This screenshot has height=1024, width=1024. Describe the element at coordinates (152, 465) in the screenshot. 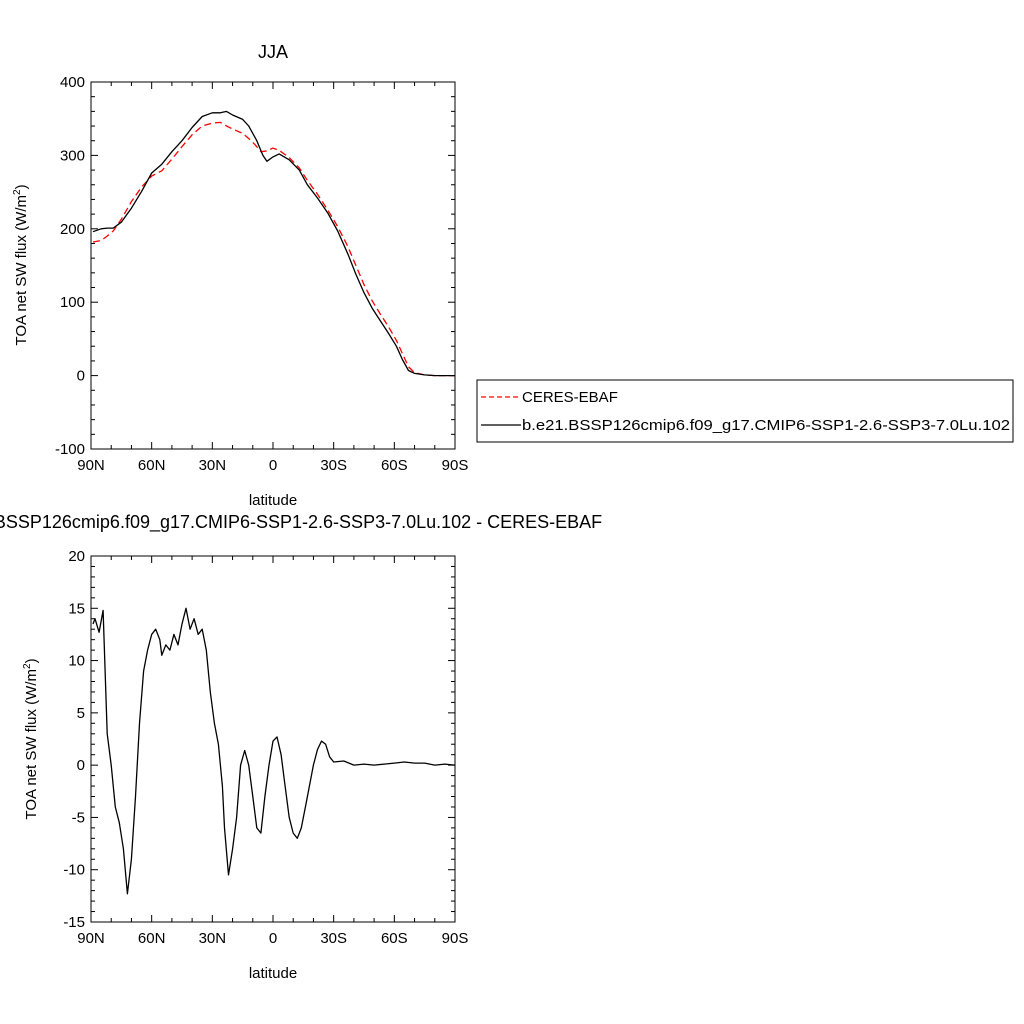

I see `top-x-tick-label: 60N` at that location.